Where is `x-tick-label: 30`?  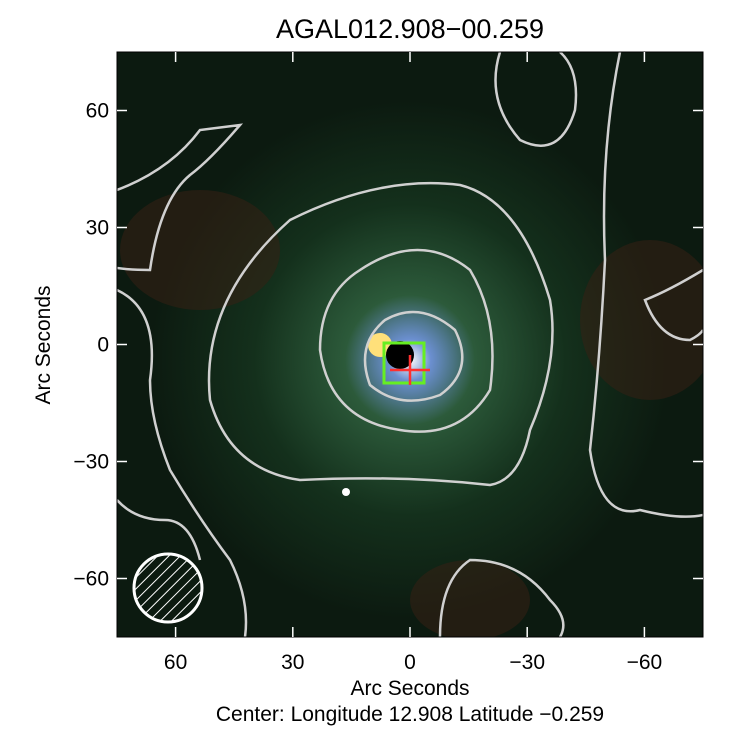 x-tick-label: 30 is located at coordinates (292, 662).